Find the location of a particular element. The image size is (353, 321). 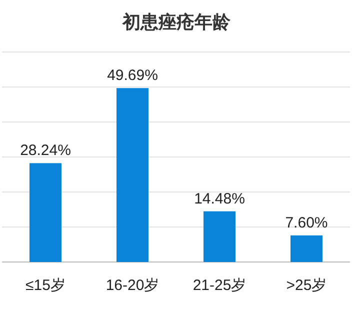

data-label: 7.60% is located at coordinates (306, 223).